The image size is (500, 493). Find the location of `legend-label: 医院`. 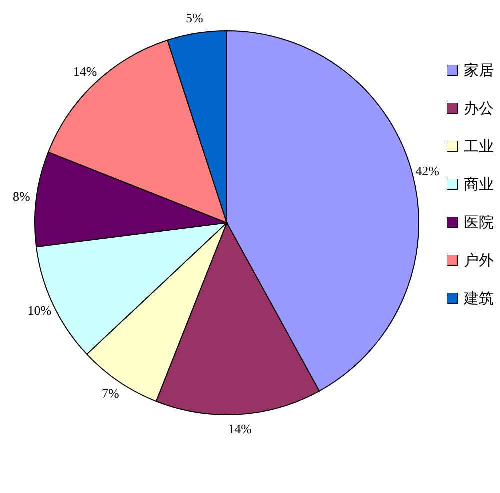

legend-label: 医院 is located at coordinates (479, 223).